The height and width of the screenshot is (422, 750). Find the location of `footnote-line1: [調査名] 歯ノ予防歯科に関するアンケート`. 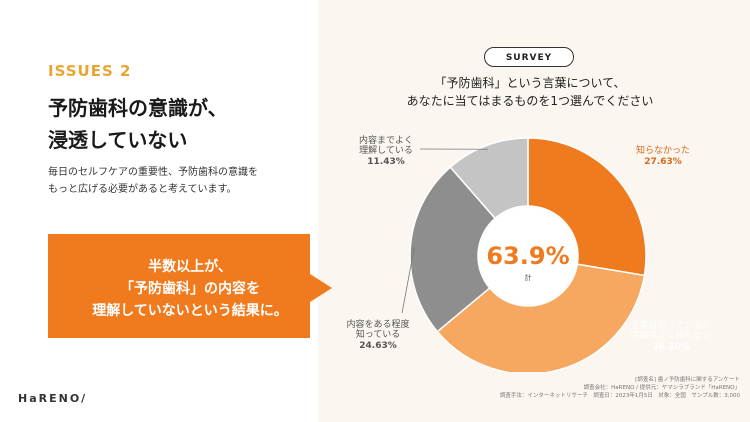

footnote-line1: [調査名] 歯ノ予防歯科に関するアンケート is located at coordinates (687, 380).